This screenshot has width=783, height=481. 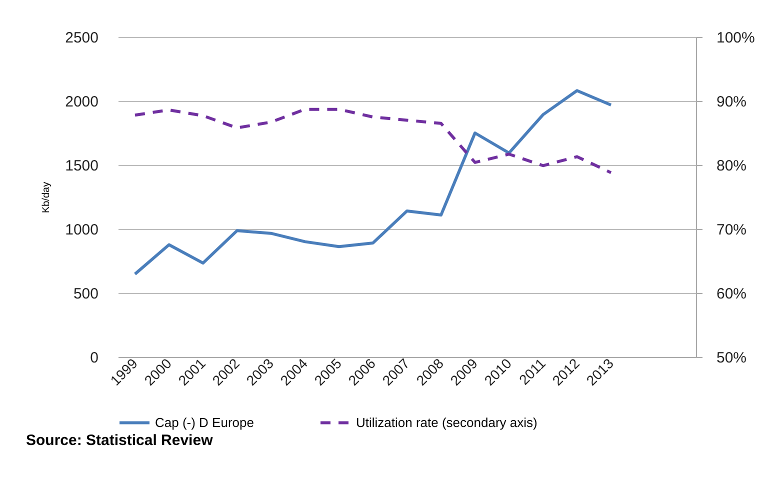 I want to click on y-tick-label: 0, so click(x=94, y=358).